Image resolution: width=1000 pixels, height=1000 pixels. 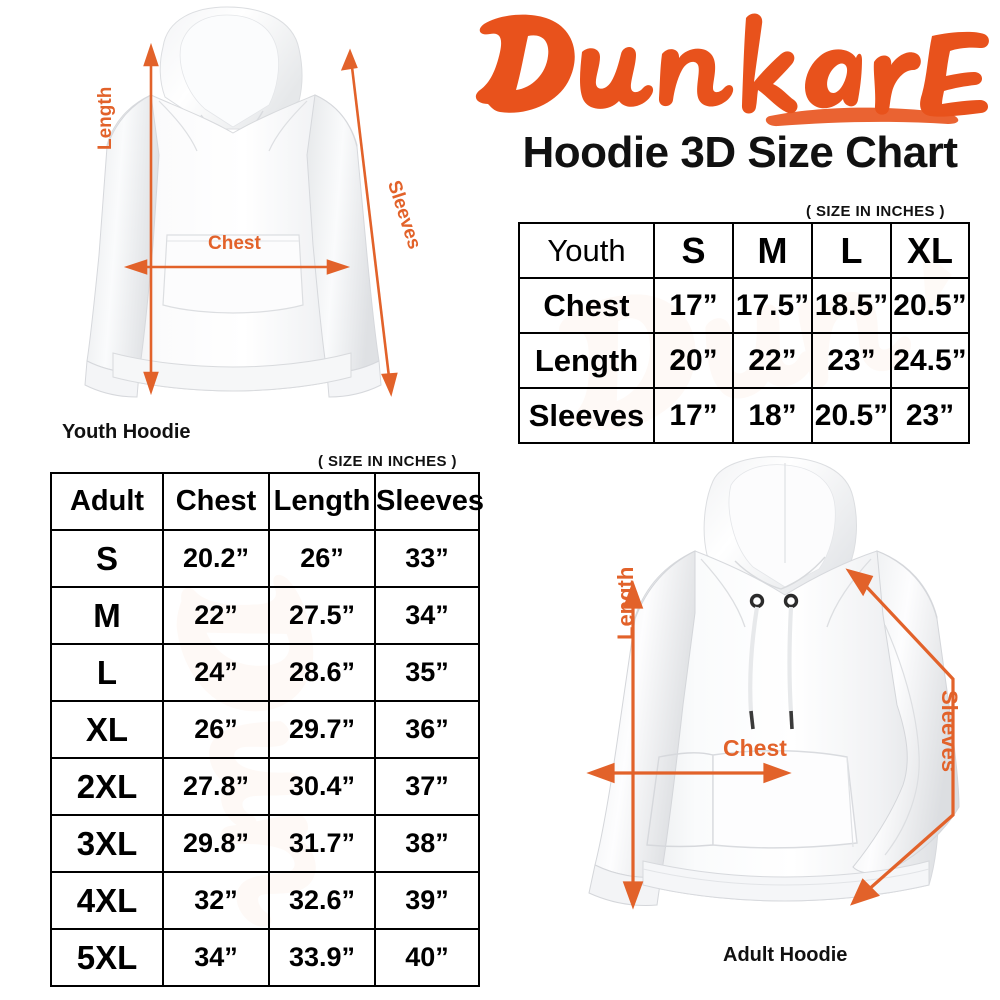 What do you see at coordinates (772, 305) in the screenshot?
I see `youth-cell: 17.5”` at bounding box center [772, 305].